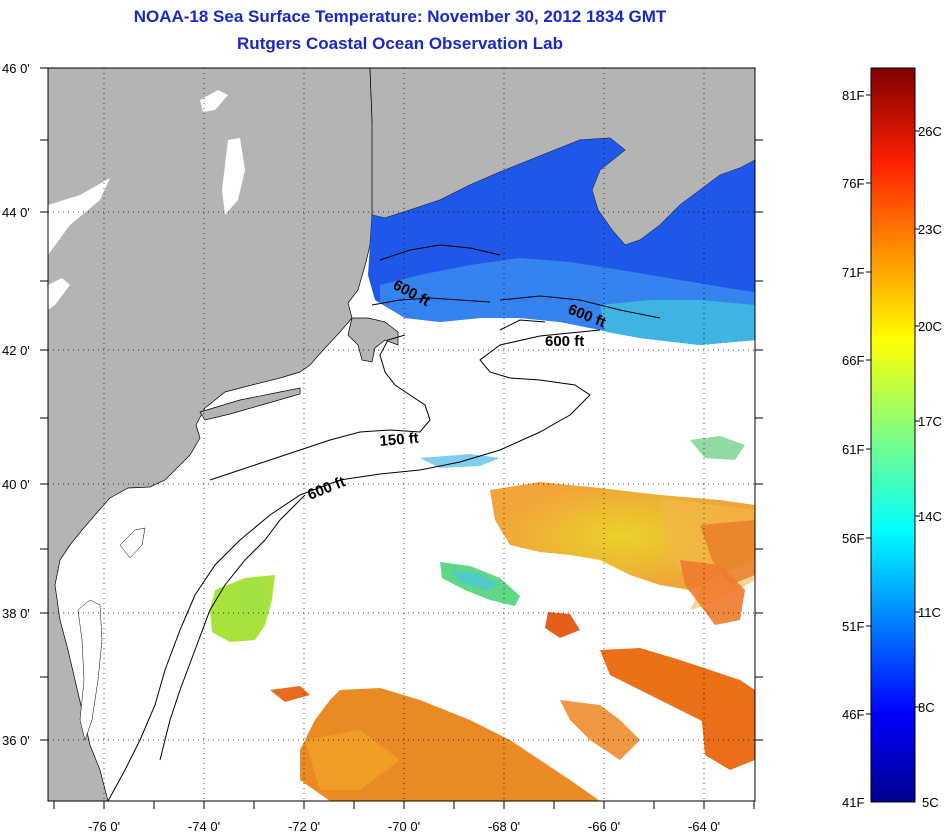 Image resolution: width=944 pixels, height=840 pixels. I want to click on colorbar-f-label: 71F, so click(853, 272).